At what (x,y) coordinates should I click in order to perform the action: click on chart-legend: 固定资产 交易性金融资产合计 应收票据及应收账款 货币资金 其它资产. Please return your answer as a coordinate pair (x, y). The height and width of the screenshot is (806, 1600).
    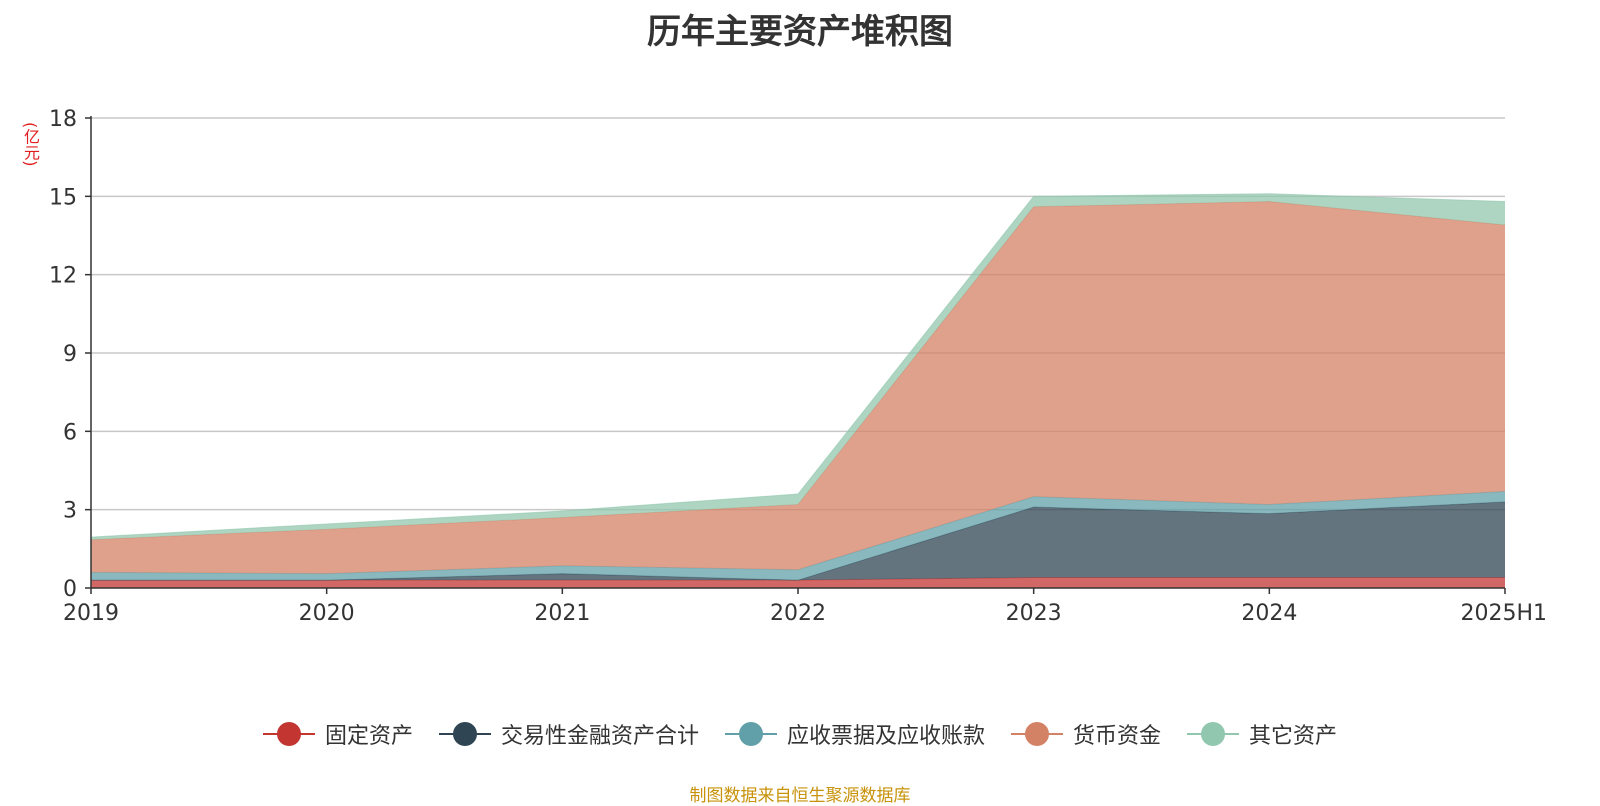
    Looking at the image, I should click on (800, 734).